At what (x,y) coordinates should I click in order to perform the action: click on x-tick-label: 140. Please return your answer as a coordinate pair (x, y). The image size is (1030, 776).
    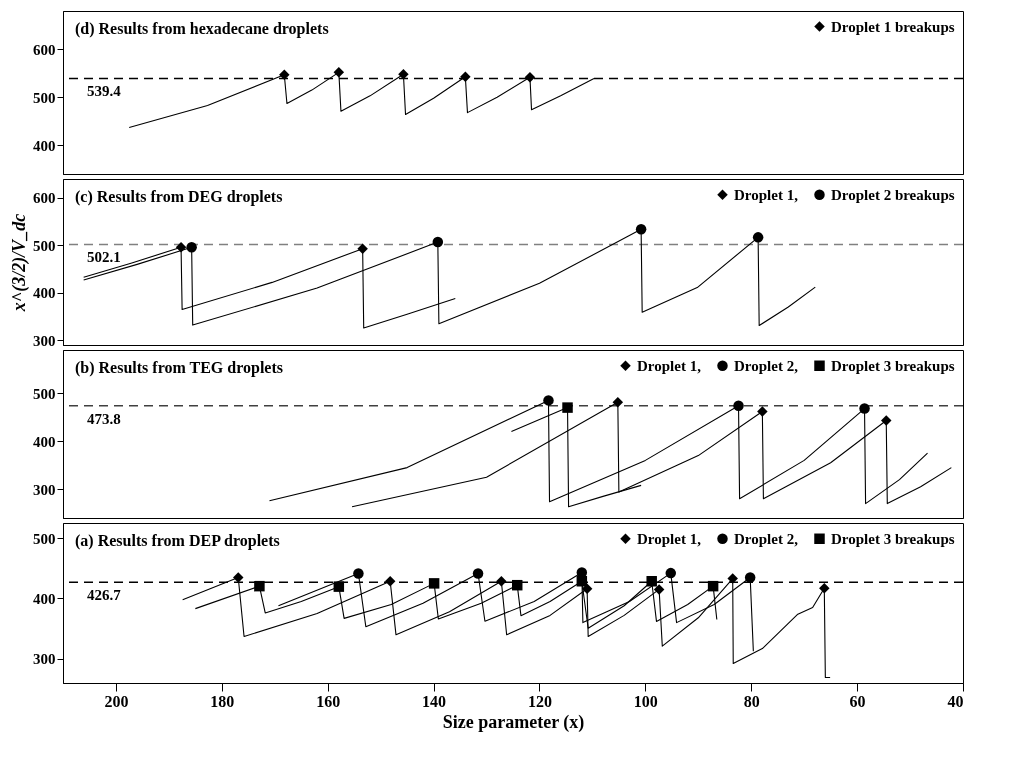
    Looking at the image, I should click on (434, 701).